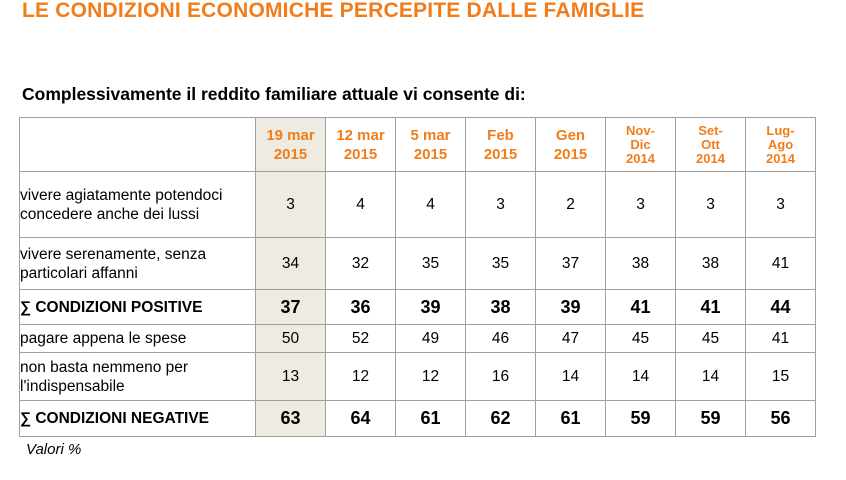 The height and width of the screenshot is (480, 846). Describe the element at coordinates (780, 144) in the screenshot. I see `col-header-lugago2014: Lug- Ago 2014` at that location.